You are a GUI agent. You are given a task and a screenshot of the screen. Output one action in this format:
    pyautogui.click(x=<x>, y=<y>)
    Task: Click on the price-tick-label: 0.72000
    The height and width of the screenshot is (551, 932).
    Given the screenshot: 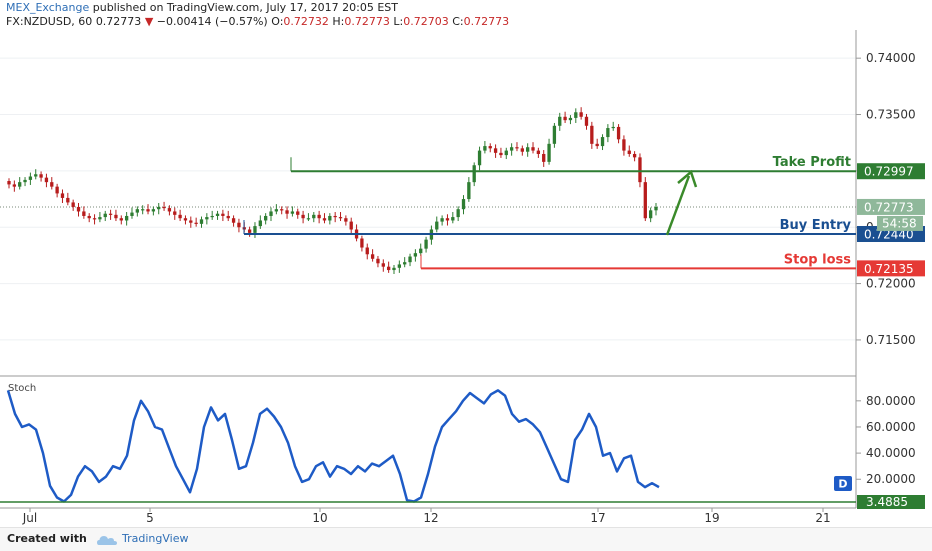 What is the action you would take?
    pyautogui.click(x=891, y=284)
    